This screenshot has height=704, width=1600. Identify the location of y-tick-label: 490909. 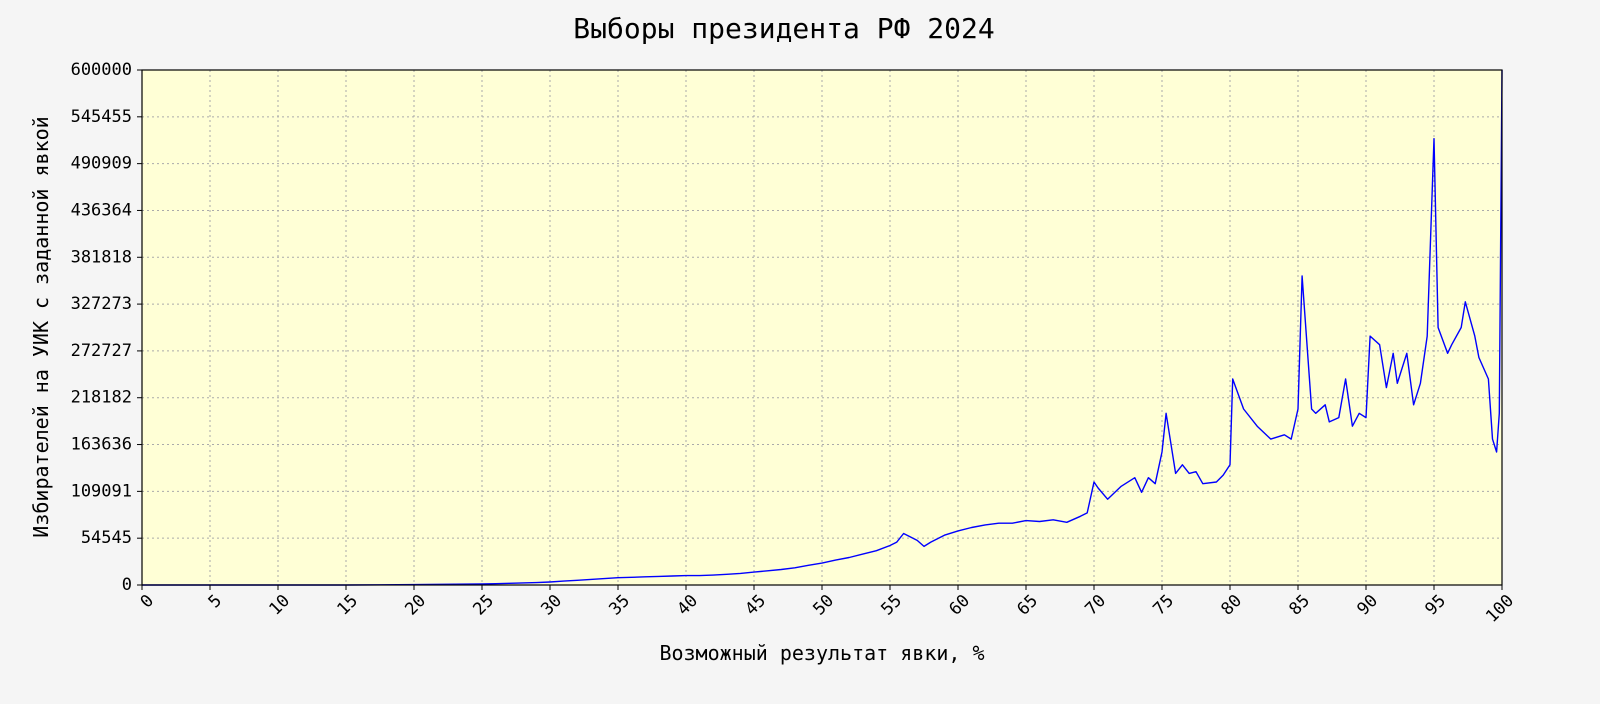
(101, 164).